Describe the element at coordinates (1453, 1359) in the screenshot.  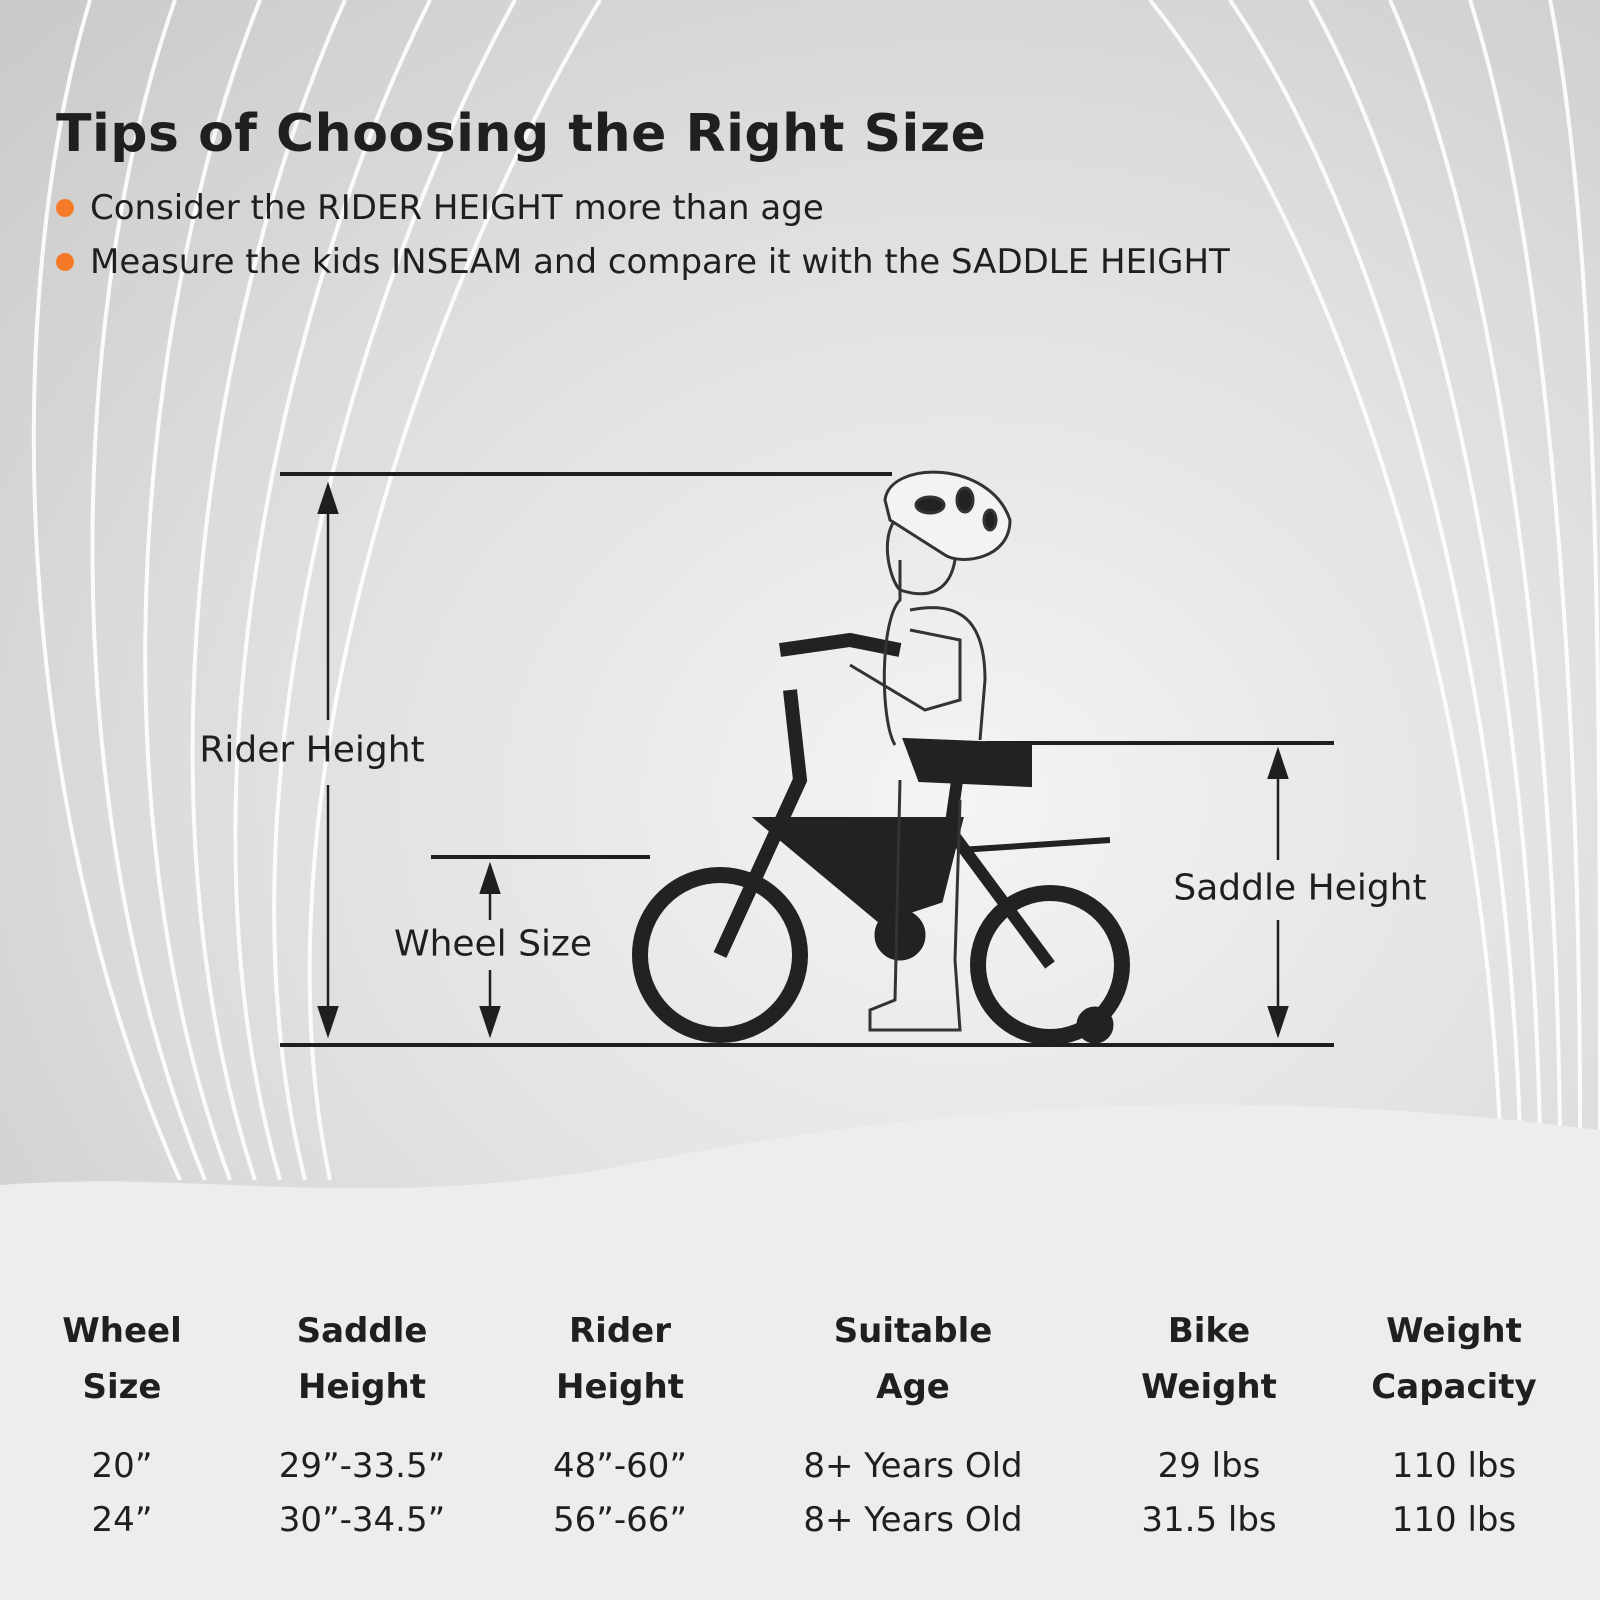
I see `table-header: Weight Capacity` at that location.